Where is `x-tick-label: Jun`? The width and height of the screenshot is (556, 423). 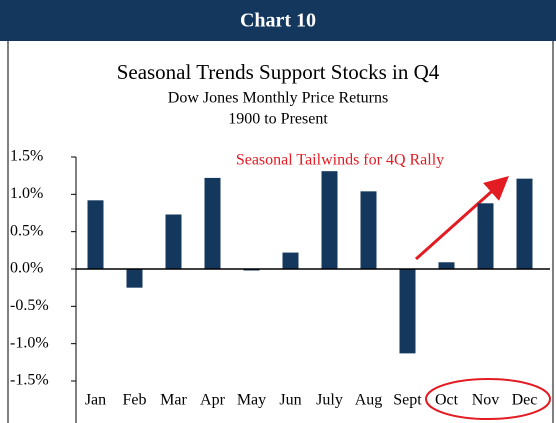 x-tick-label: Jun is located at coordinates (290, 400).